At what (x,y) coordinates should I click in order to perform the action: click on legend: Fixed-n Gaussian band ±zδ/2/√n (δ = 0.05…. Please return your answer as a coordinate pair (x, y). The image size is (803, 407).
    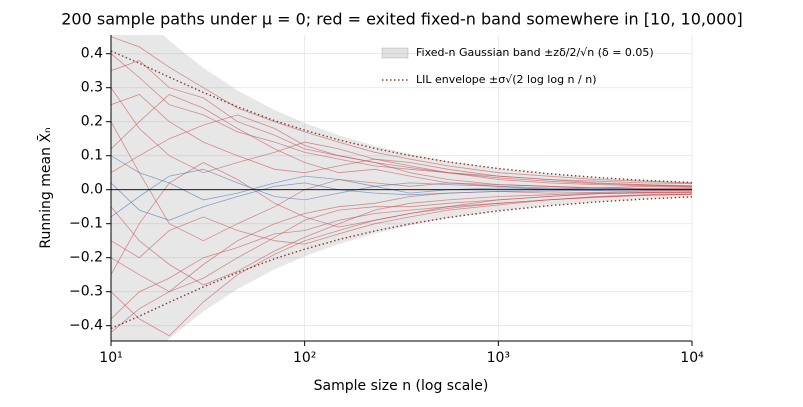
    Looking at the image, I should click on (517, 66).